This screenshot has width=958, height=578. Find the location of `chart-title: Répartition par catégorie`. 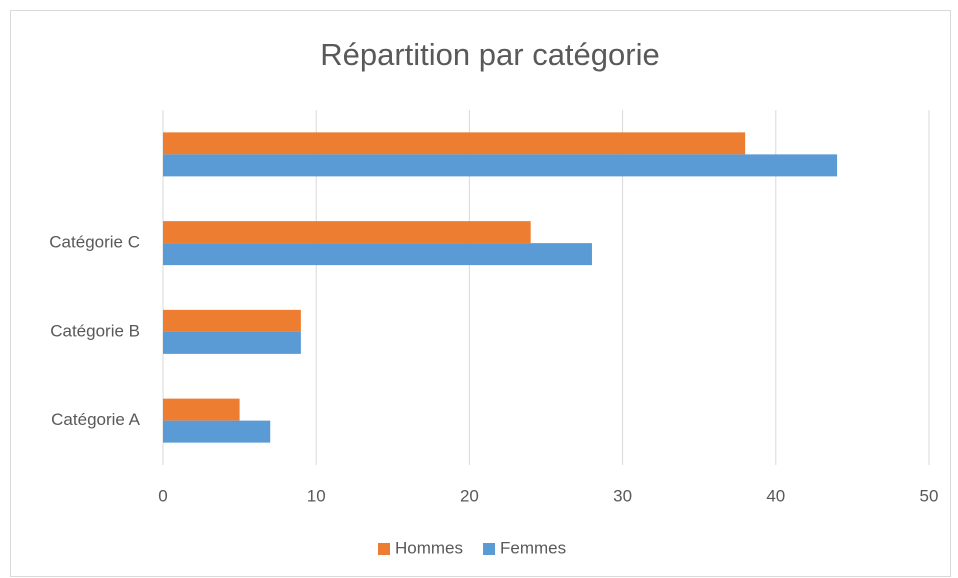

chart-title: Répartition par catégorie is located at coordinates (489, 54).